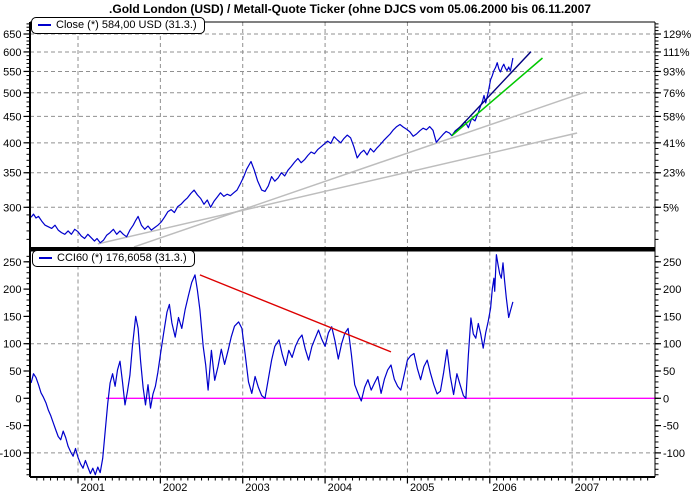  Describe the element at coordinates (674, 117) in the screenshot. I see `svg-text: 58%` at that location.